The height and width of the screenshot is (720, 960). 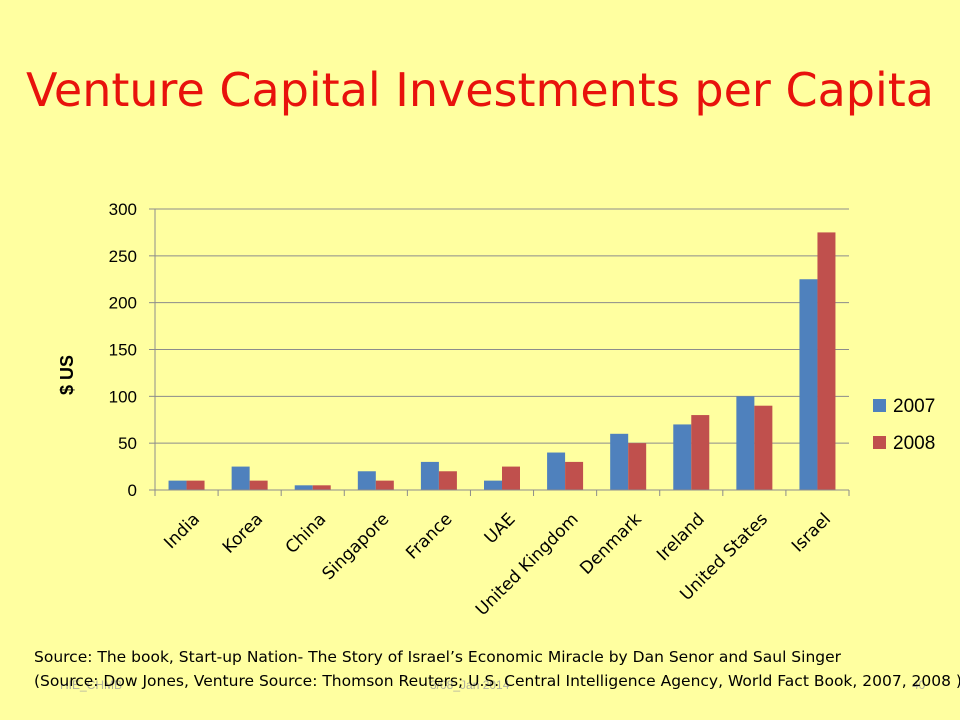 What do you see at coordinates (511, 478) in the screenshot?
I see `bar-2008-uae` at bounding box center [511, 478].